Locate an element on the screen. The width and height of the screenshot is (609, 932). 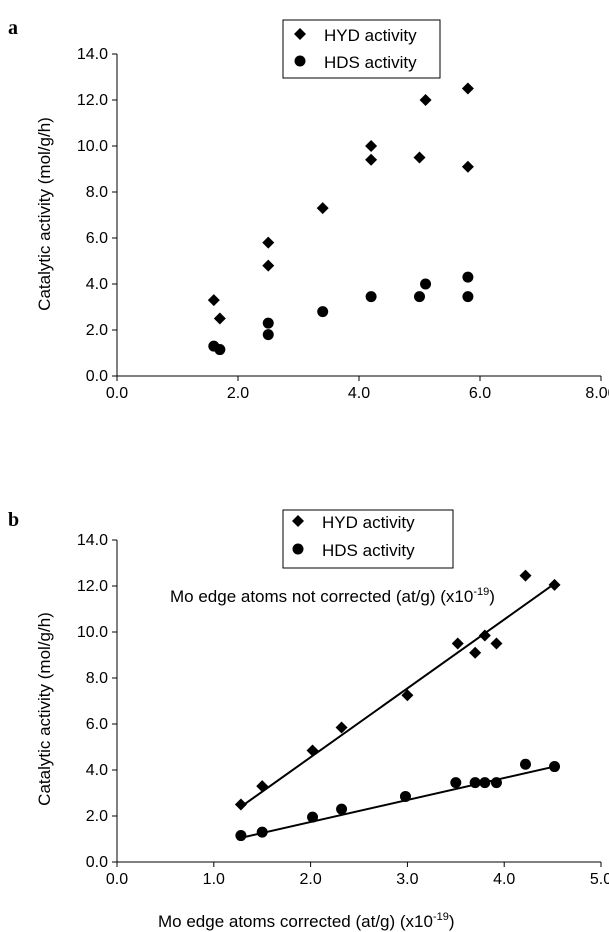
x-tick-label: 8.00 is located at coordinates (597, 393).